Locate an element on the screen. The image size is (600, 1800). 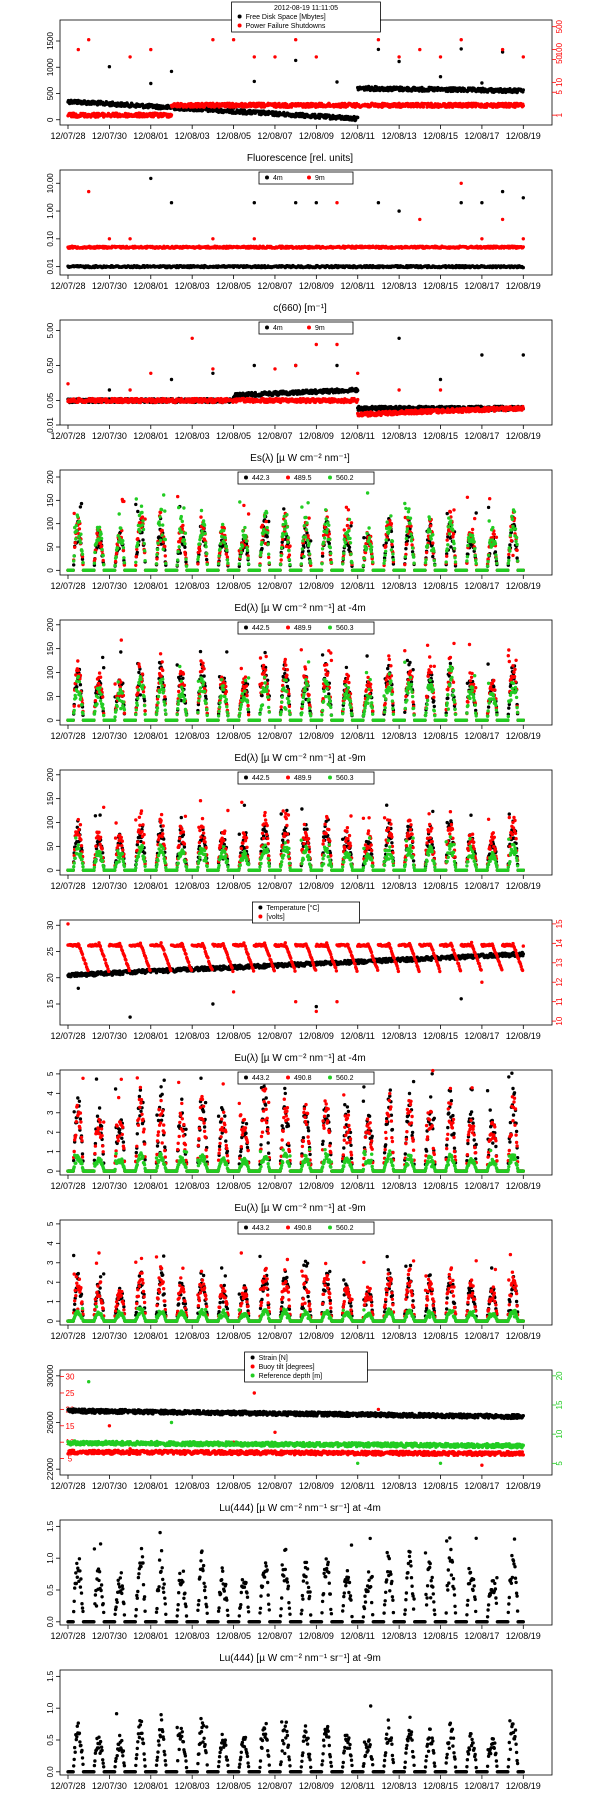
plot-frame is located at coordinates (306, 222).